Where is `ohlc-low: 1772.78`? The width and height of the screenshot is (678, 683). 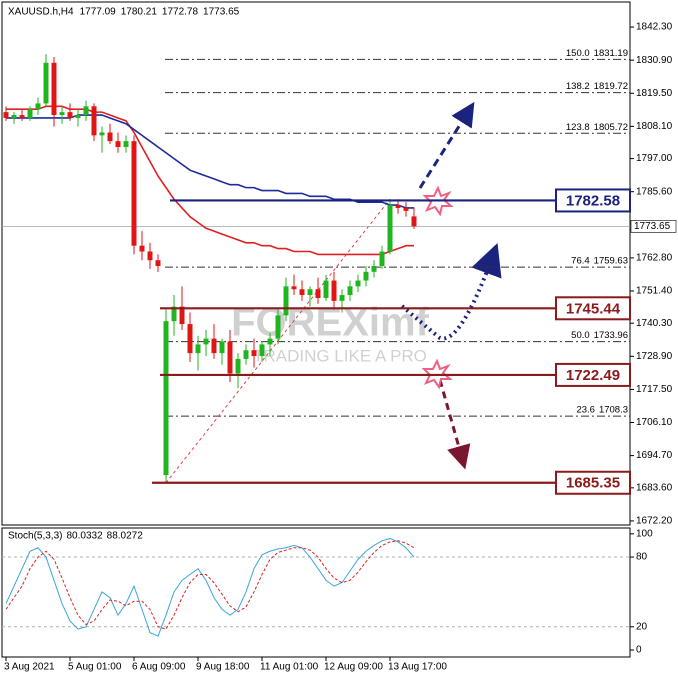
ohlc-low: 1772.78 is located at coordinates (180, 12).